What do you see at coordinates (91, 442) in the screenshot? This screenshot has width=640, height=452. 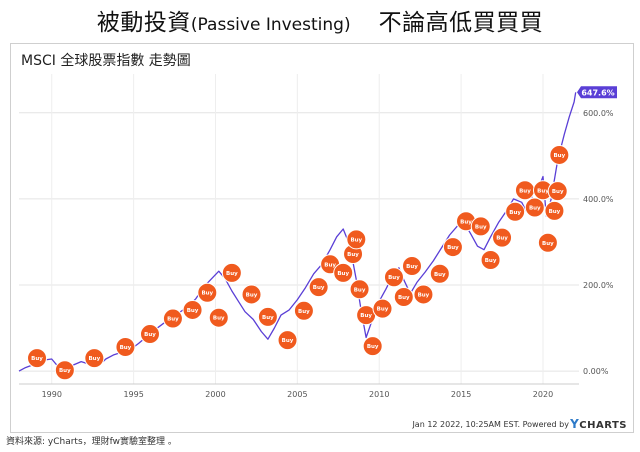 I see `source-note: 資料來源: yCharts，理財fw實驗室整理 。` at bounding box center [91, 442].